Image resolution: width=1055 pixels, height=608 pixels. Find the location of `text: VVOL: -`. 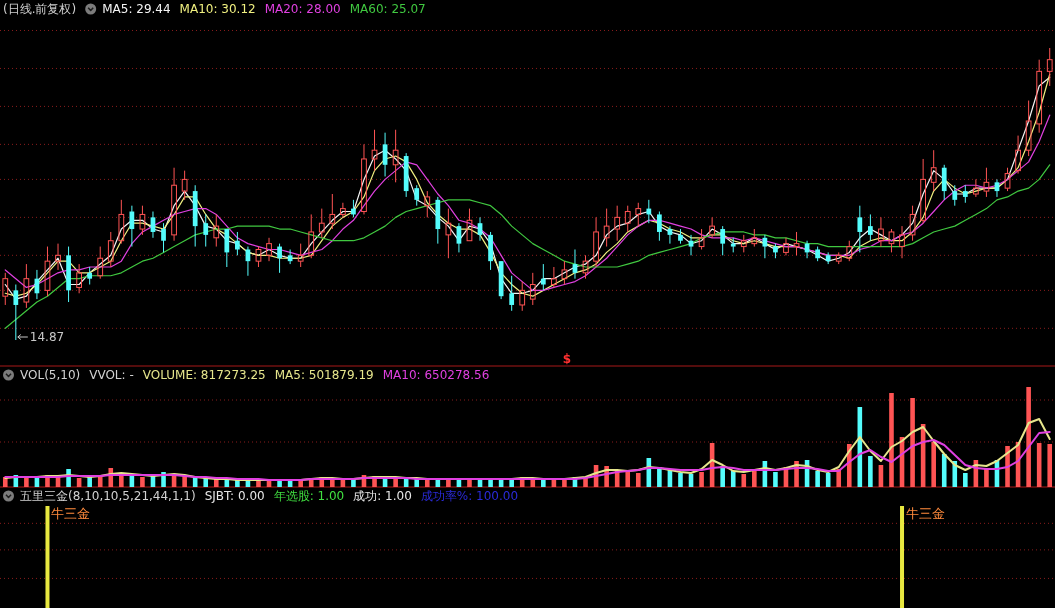

text: VVOL: - is located at coordinates (111, 375).